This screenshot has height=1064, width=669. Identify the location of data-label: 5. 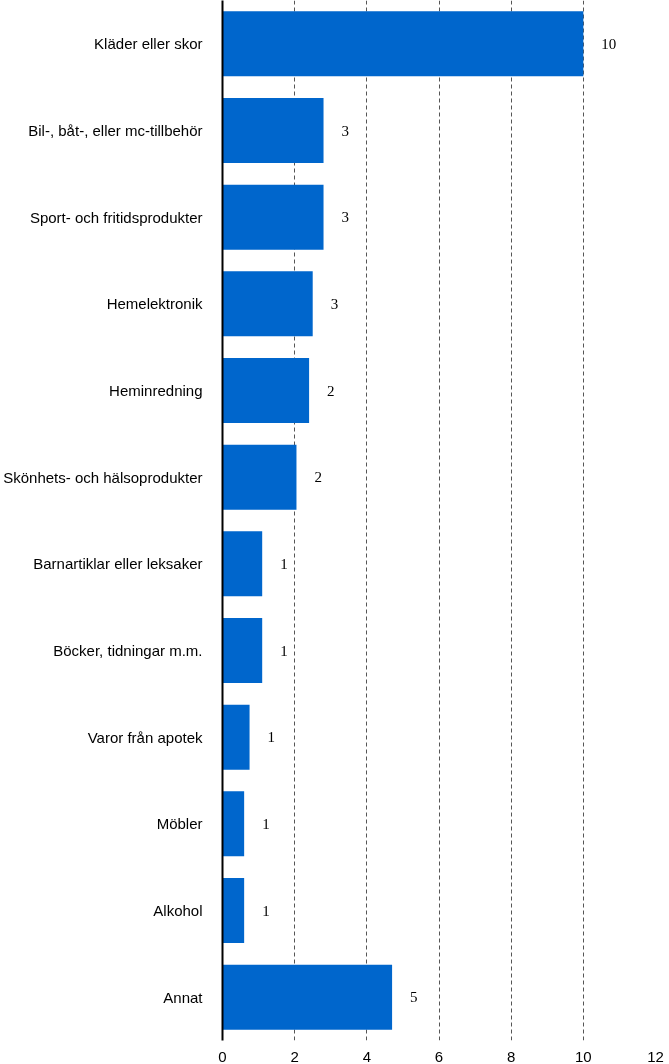
(414, 997).